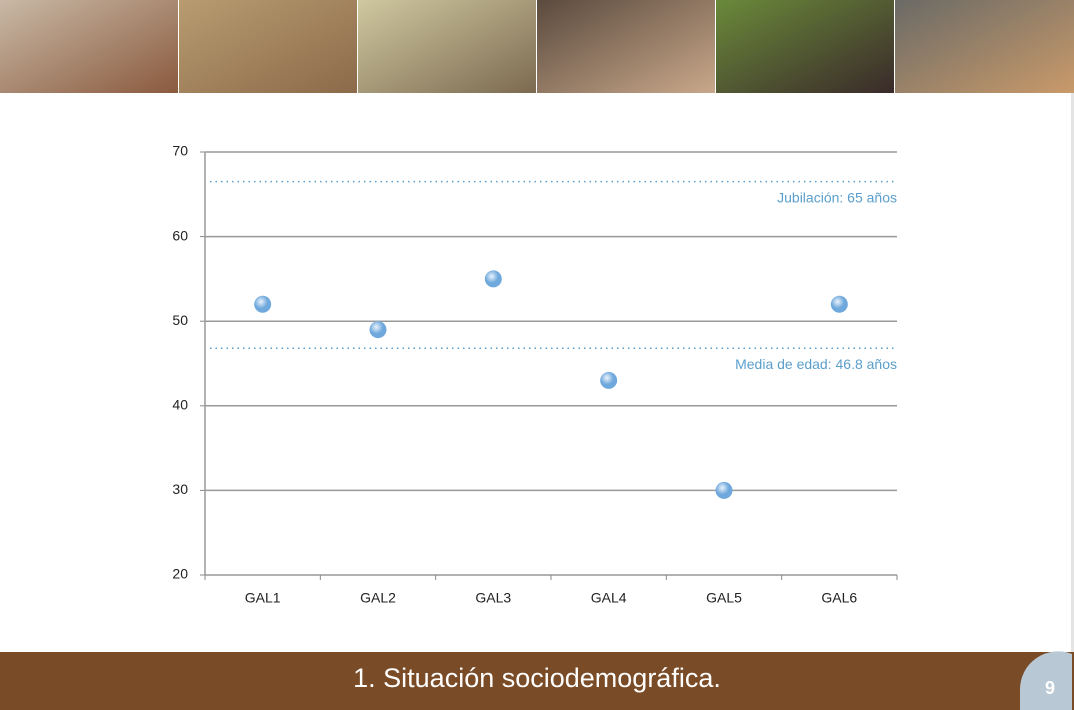  Describe the element at coordinates (537, 678) in the screenshot. I see `footer-title: 1. Situación sociodemográfica.` at that location.